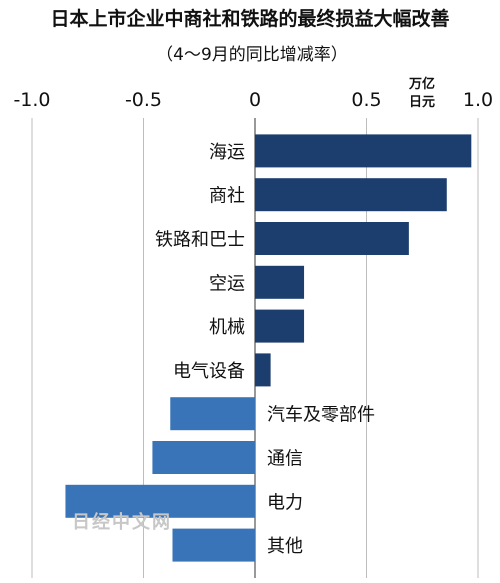 The width and height of the screenshot is (500, 583). Describe the element at coordinates (366, 100) in the screenshot. I see `x-tick-label: 0.5` at that location.